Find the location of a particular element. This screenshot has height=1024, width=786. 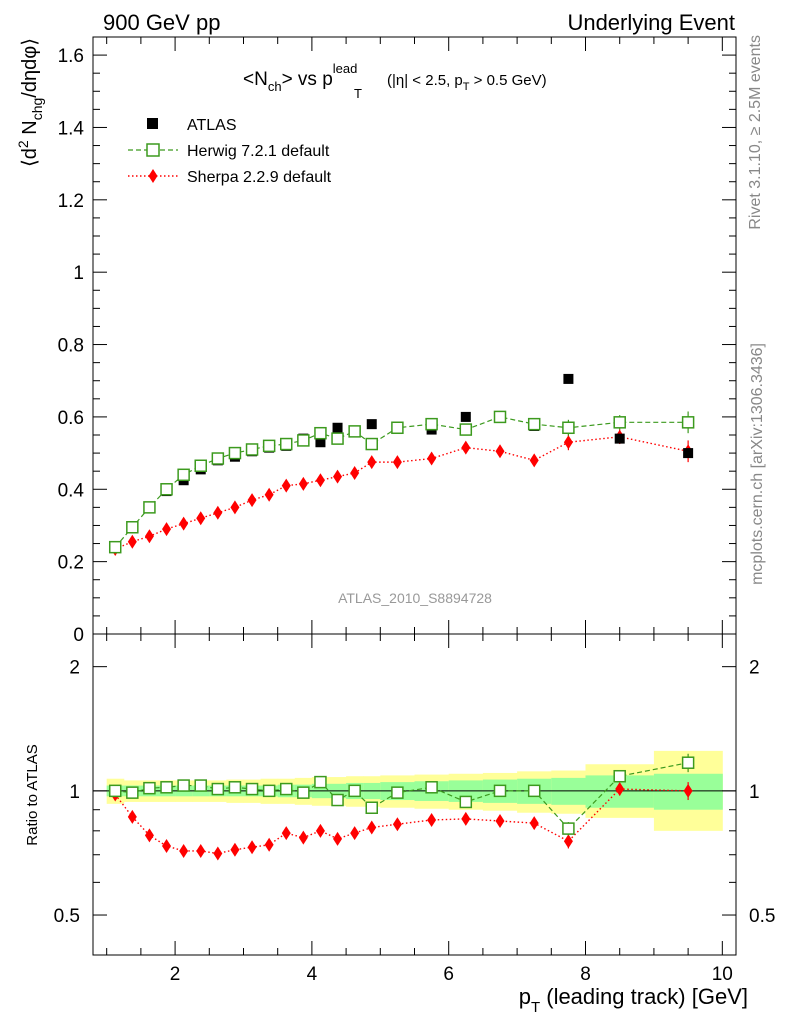

x-tick-label: 10 is located at coordinates (722, 974).